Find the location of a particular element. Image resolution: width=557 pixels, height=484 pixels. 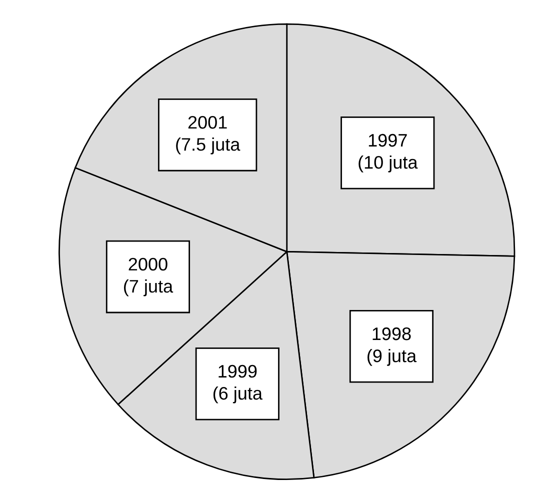

slice-label: 1998 is located at coordinates (391, 333).